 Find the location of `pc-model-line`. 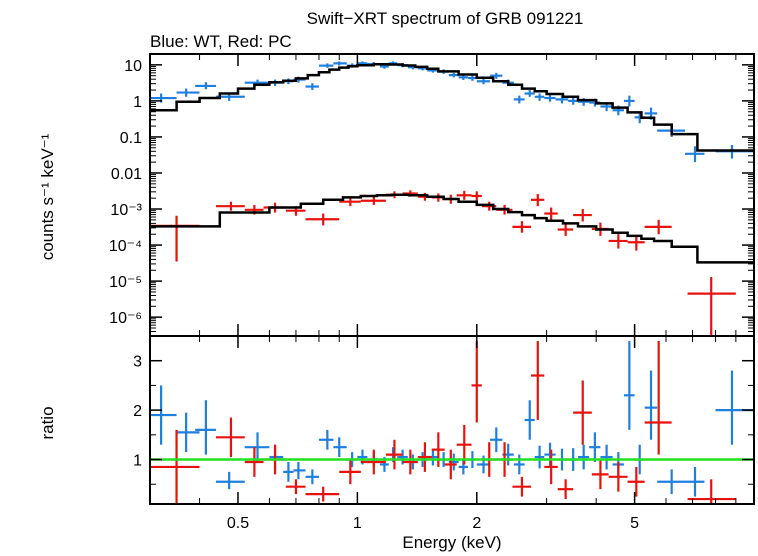

pc-model-line is located at coordinates (452, 228).